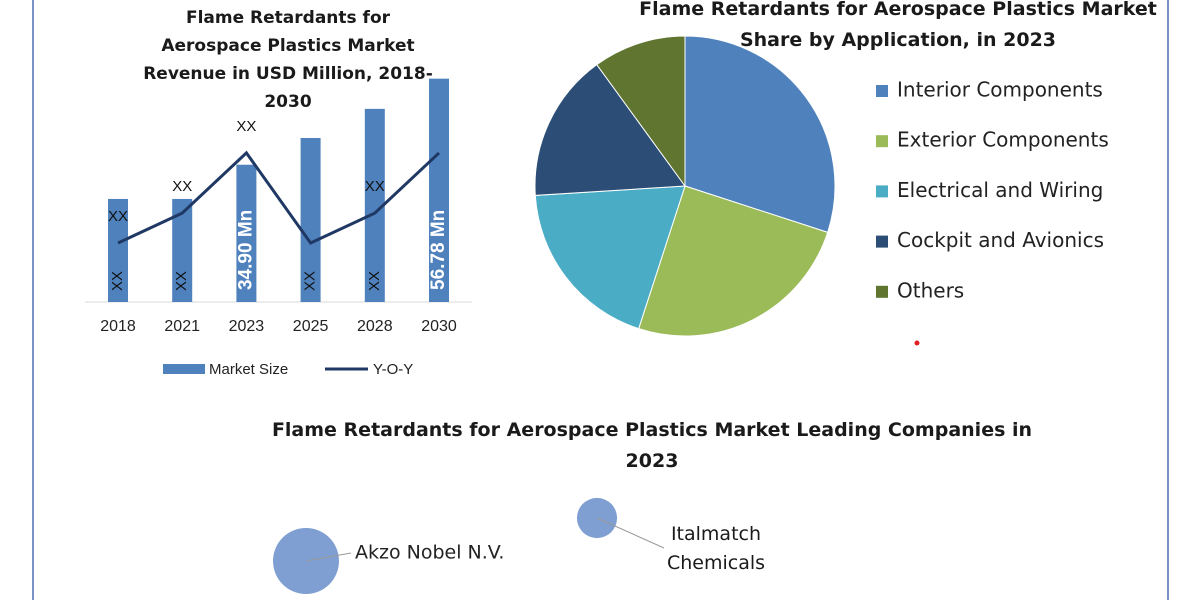 Image resolution: width=1200 pixels, height=600 pixels. I want to click on bar-value-label: 34.90 Mn, so click(245, 250).